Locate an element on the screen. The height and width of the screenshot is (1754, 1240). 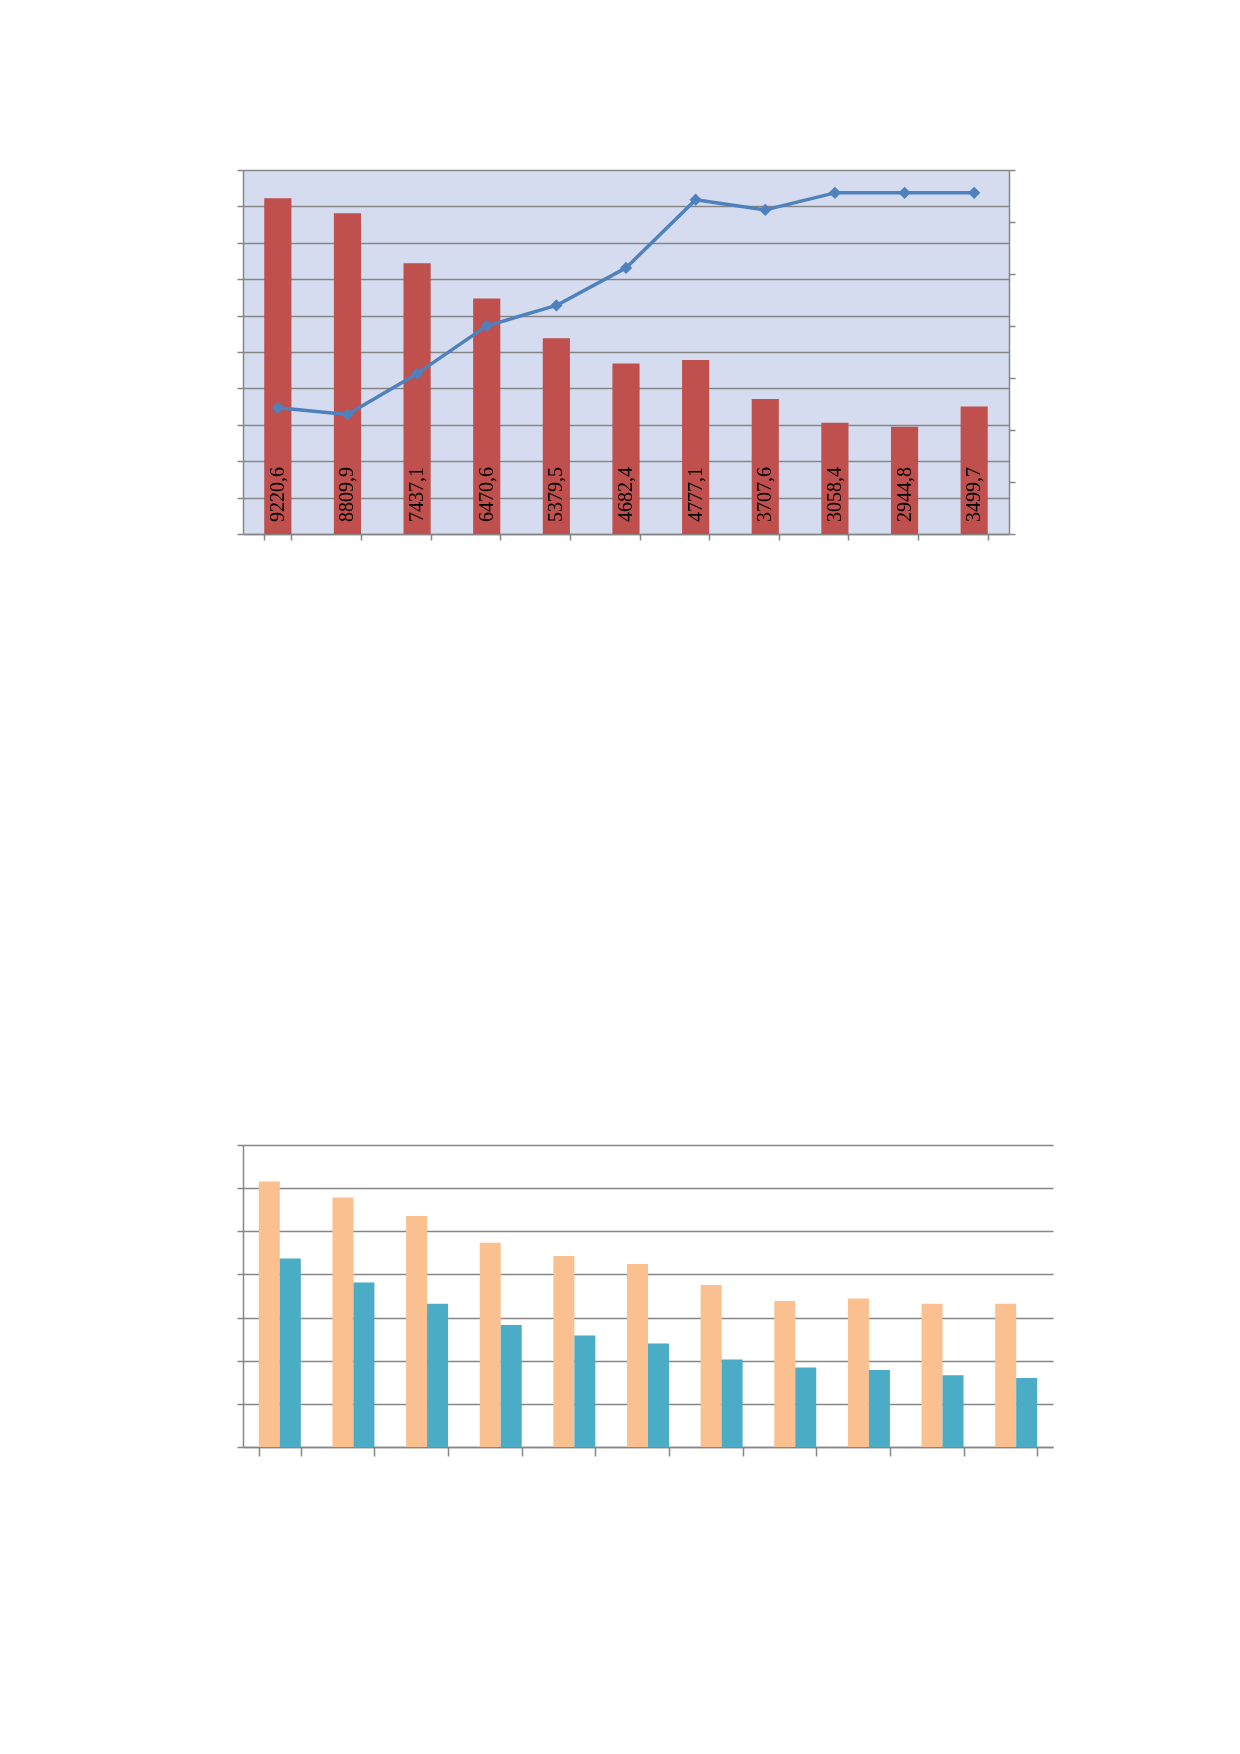
data-label: 3707,6 is located at coordinates (764, 494).